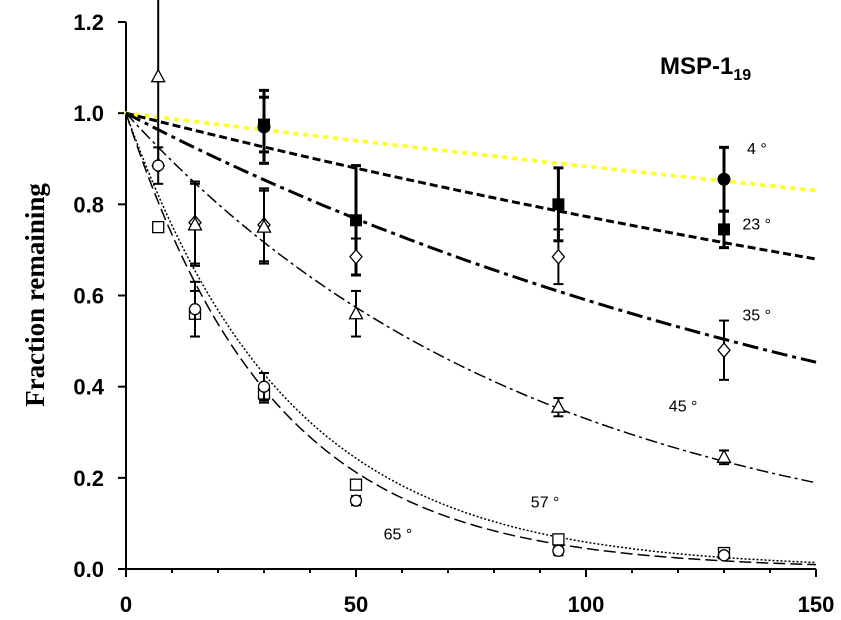 Image resolution: width=841 pixels, height=620 pixels. What do you see at coordinates (757, 149) in the screenshot?
I see `curve-label: 4 °` at bounding box center [757, 149].